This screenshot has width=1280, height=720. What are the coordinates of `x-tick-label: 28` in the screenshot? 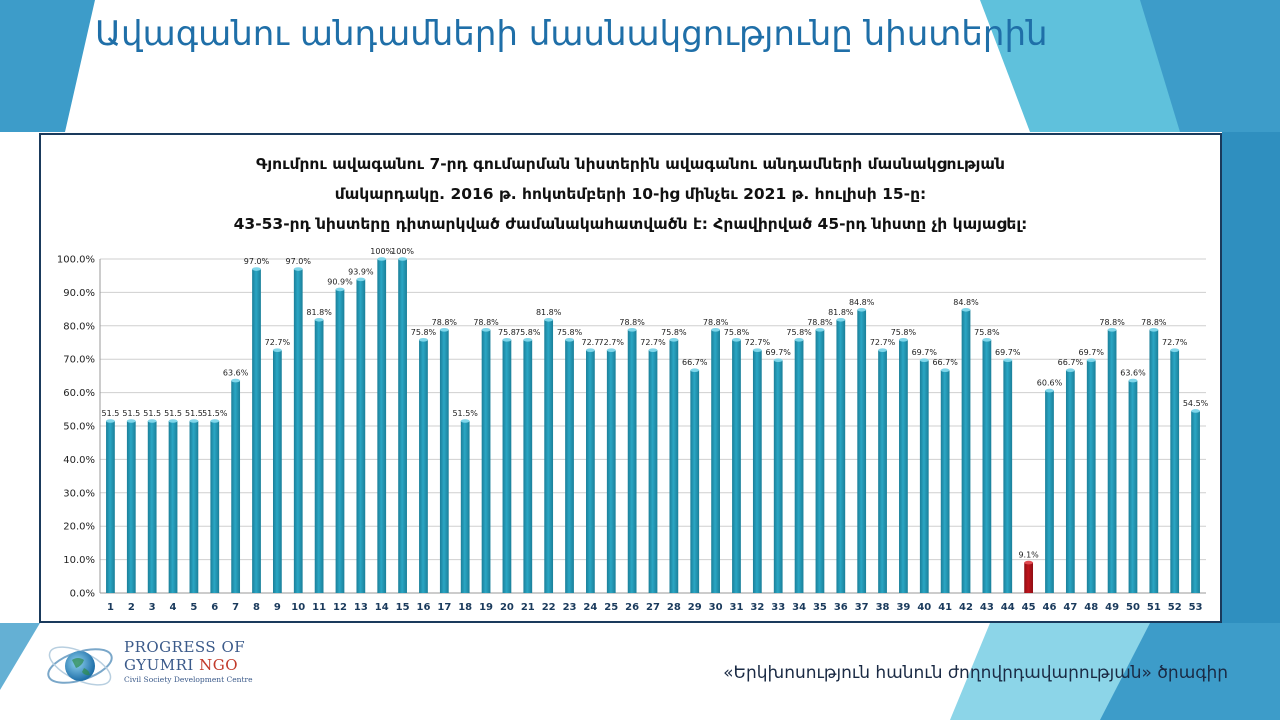 It's located at (674, 607).